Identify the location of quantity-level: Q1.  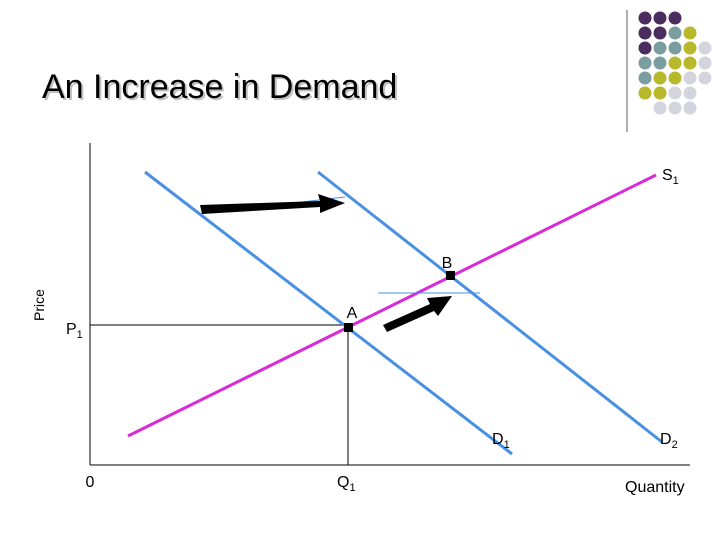
(346, 484).